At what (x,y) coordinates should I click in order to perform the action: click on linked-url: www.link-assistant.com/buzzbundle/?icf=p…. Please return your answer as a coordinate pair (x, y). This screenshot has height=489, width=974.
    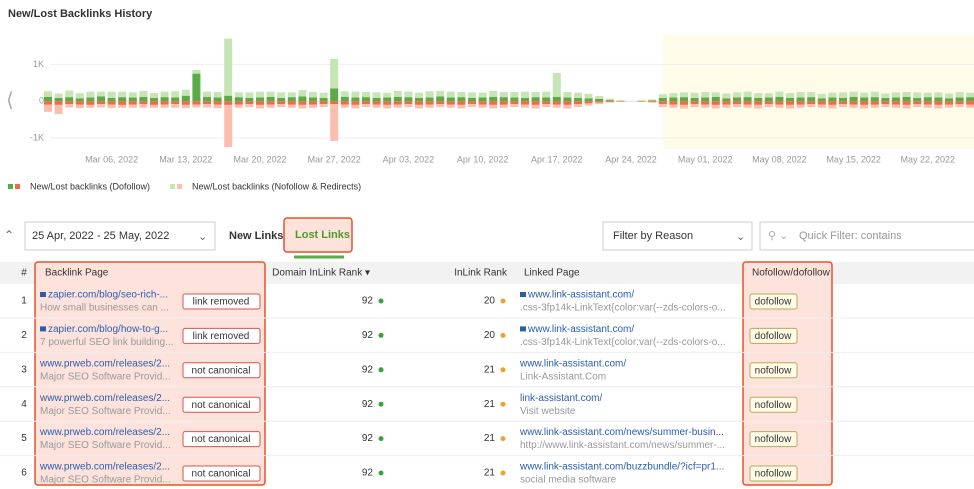
    Looking at the image, I should click on (621, 467).